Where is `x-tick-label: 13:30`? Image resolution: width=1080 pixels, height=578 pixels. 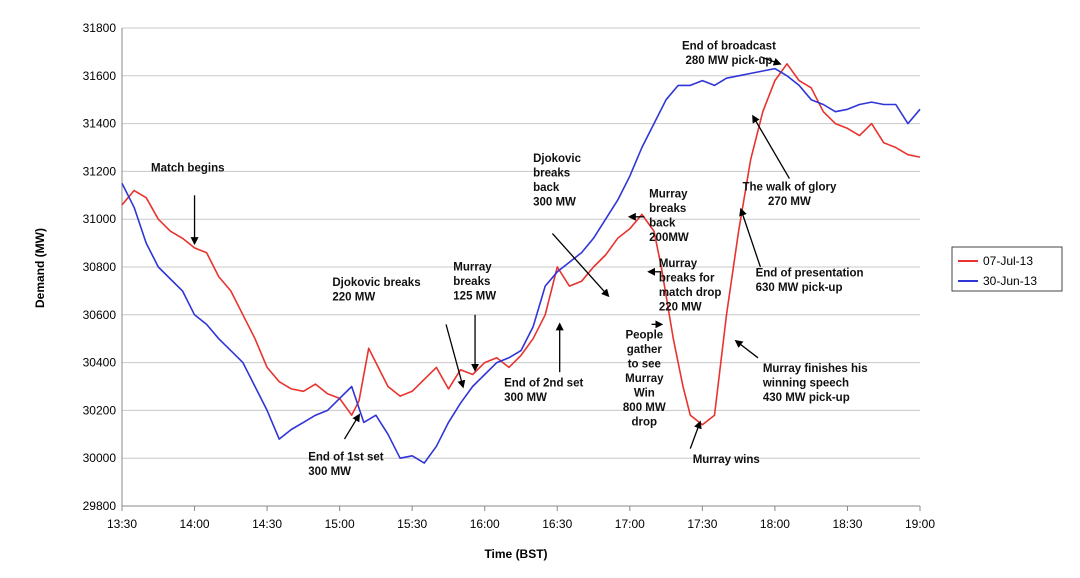
x-tick-label: 13:30 is located at coordinates (122, 524).